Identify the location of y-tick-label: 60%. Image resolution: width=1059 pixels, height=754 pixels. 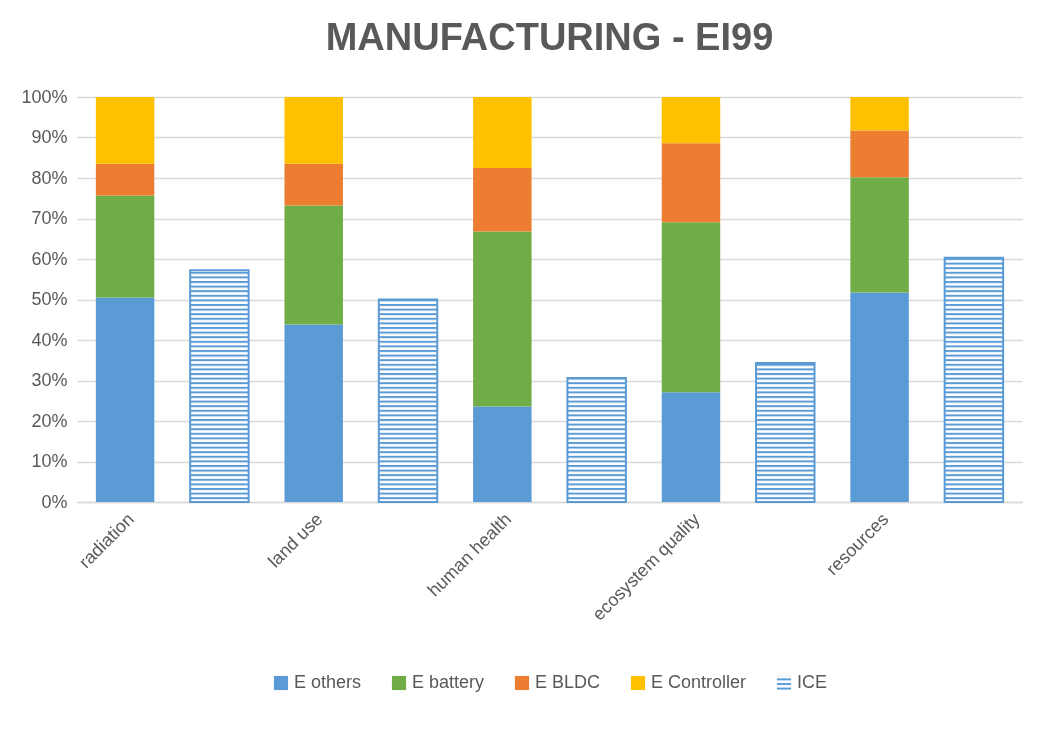
(49, 258).